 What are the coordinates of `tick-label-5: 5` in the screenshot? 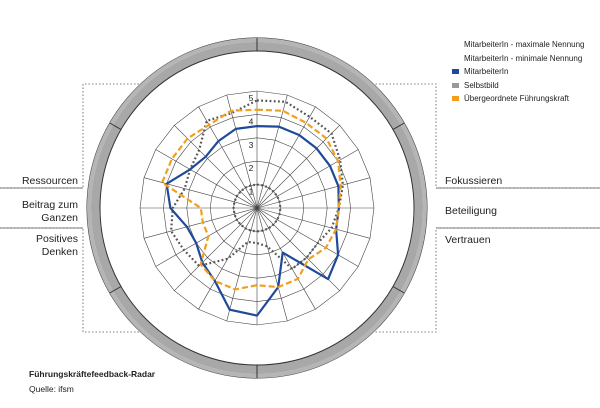 It's located at (251, 98).